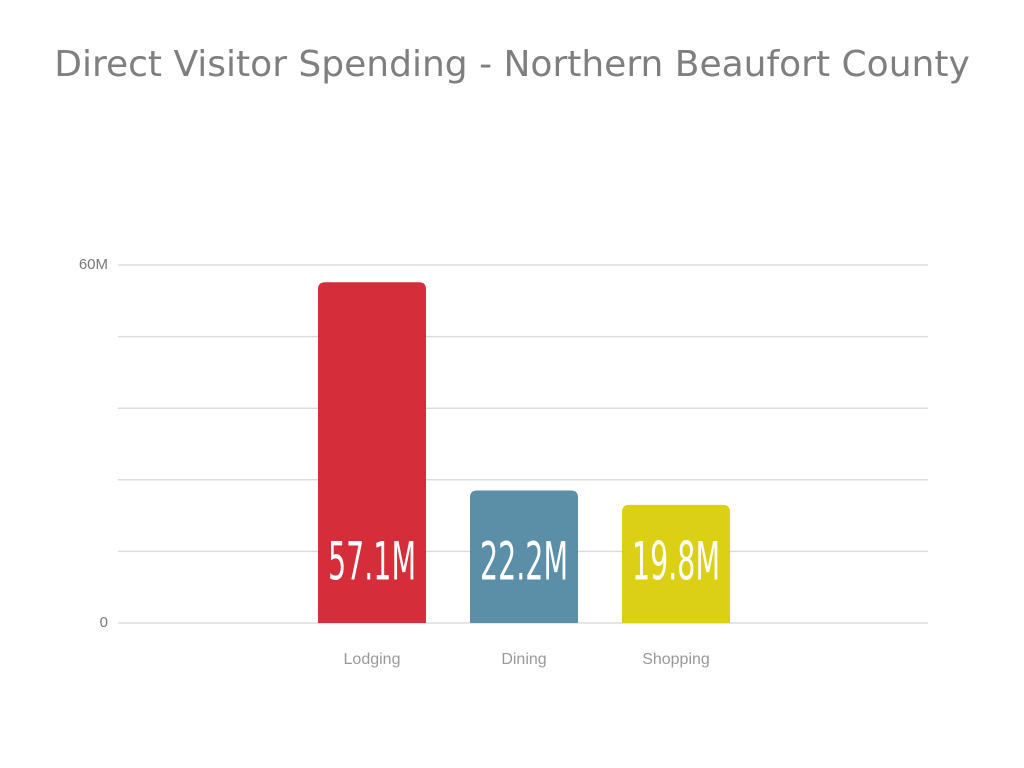 Image resolution: width=1024 pixels, height=768 pixels. What do you see at coordinates (523, 659) in the screenshot?
I see `x-tick-label: Dining` at bounding box center [523, 659].